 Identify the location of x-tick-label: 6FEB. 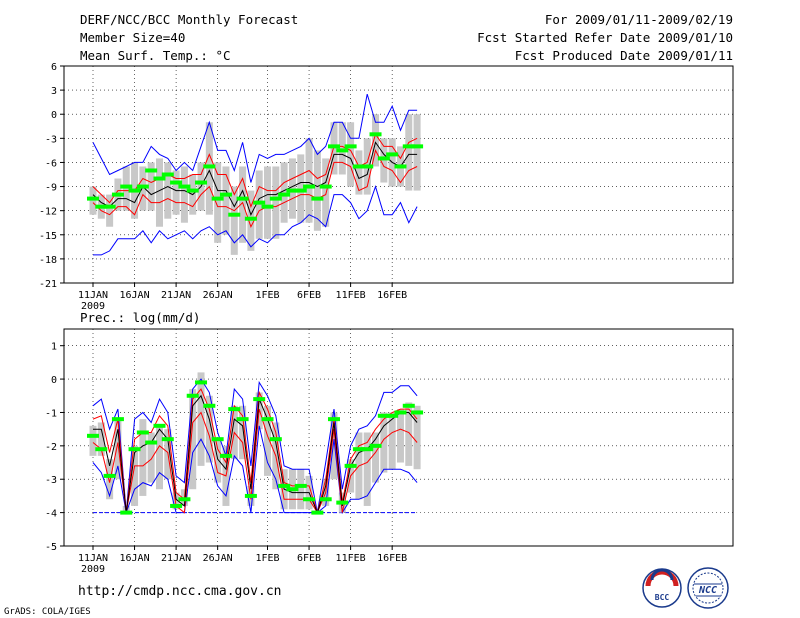
(309, 295).